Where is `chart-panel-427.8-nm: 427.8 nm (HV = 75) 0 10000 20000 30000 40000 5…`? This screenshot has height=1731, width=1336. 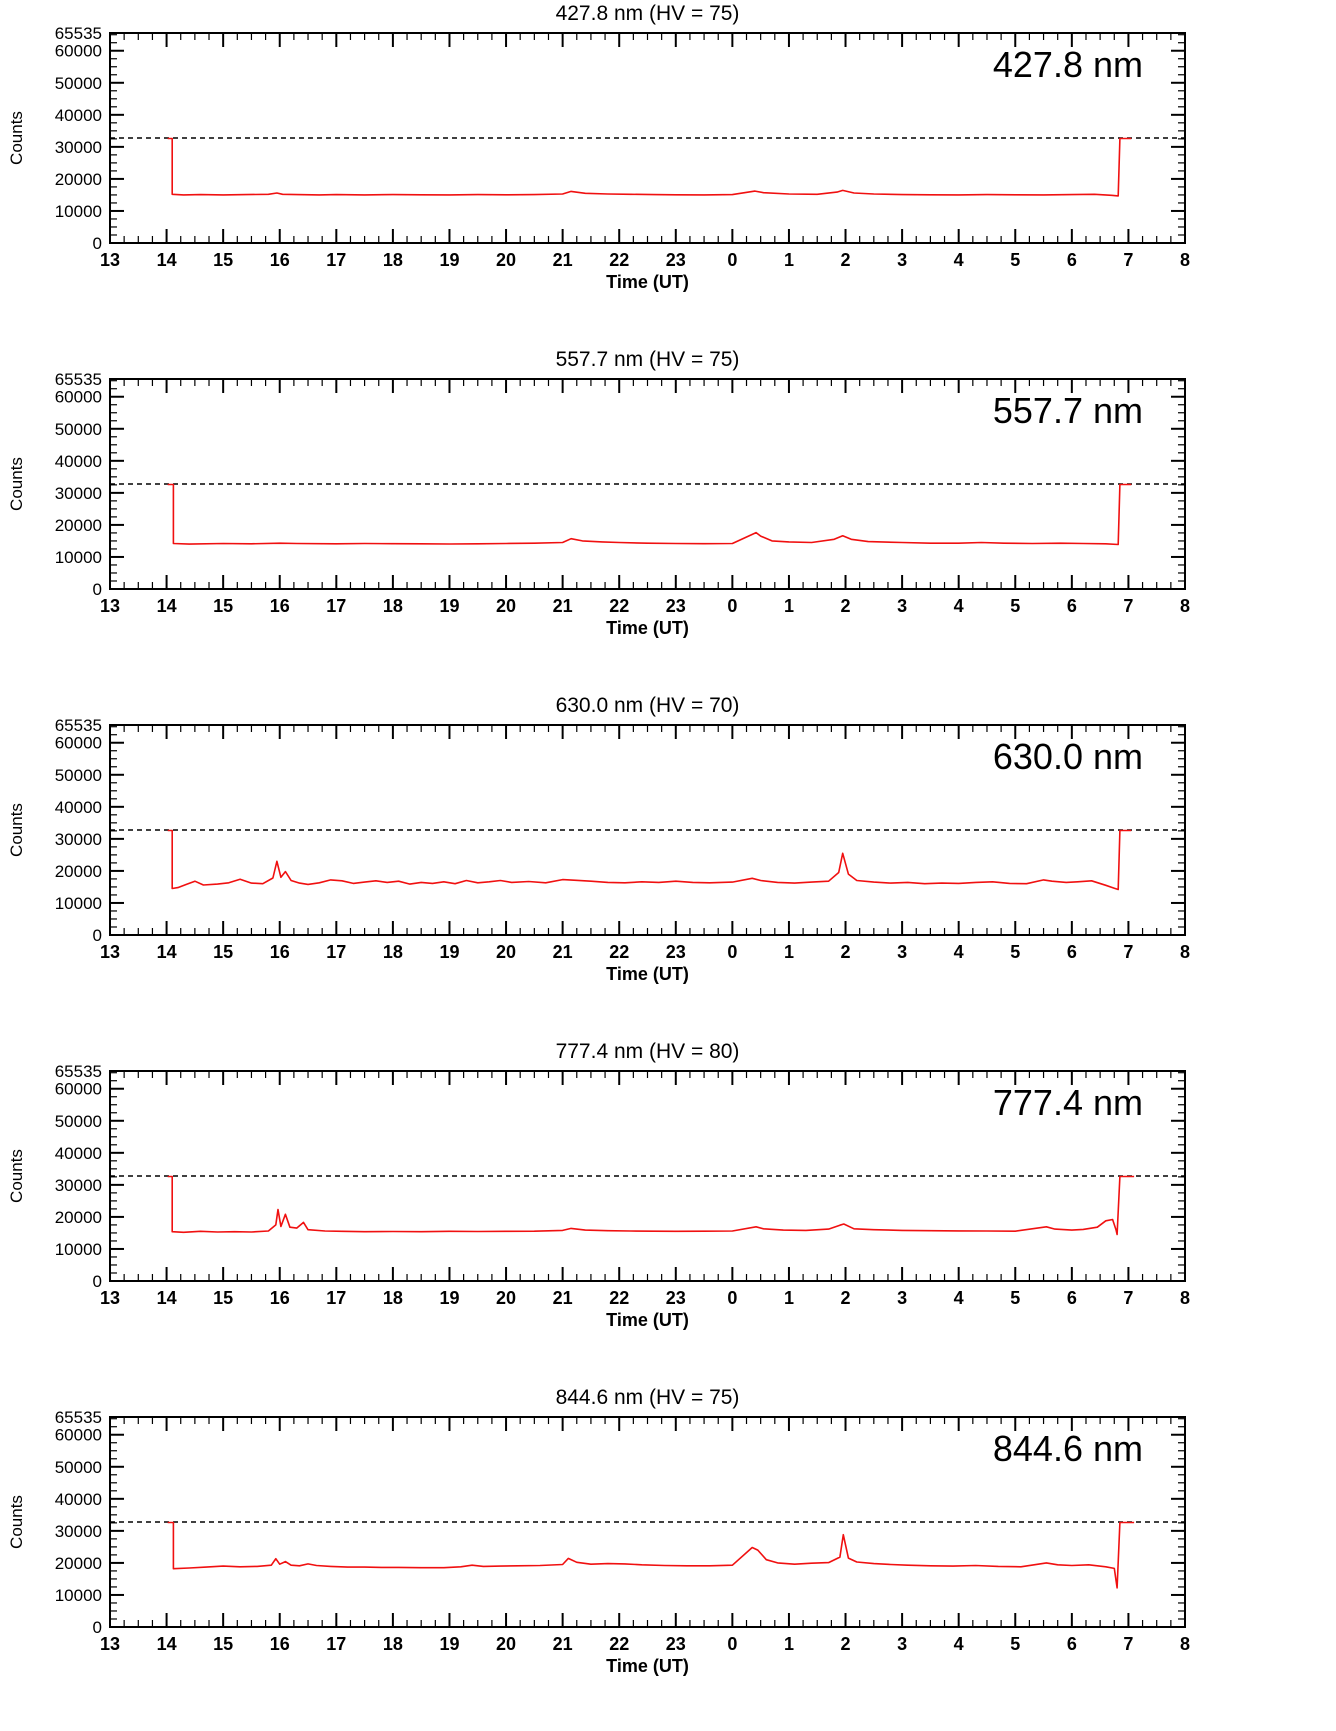
chart-panel-427.8-nm: 427.8 nm (HV = 75) 0 10000 20000 30000 40000 5… is located at coordinates (598, 147).